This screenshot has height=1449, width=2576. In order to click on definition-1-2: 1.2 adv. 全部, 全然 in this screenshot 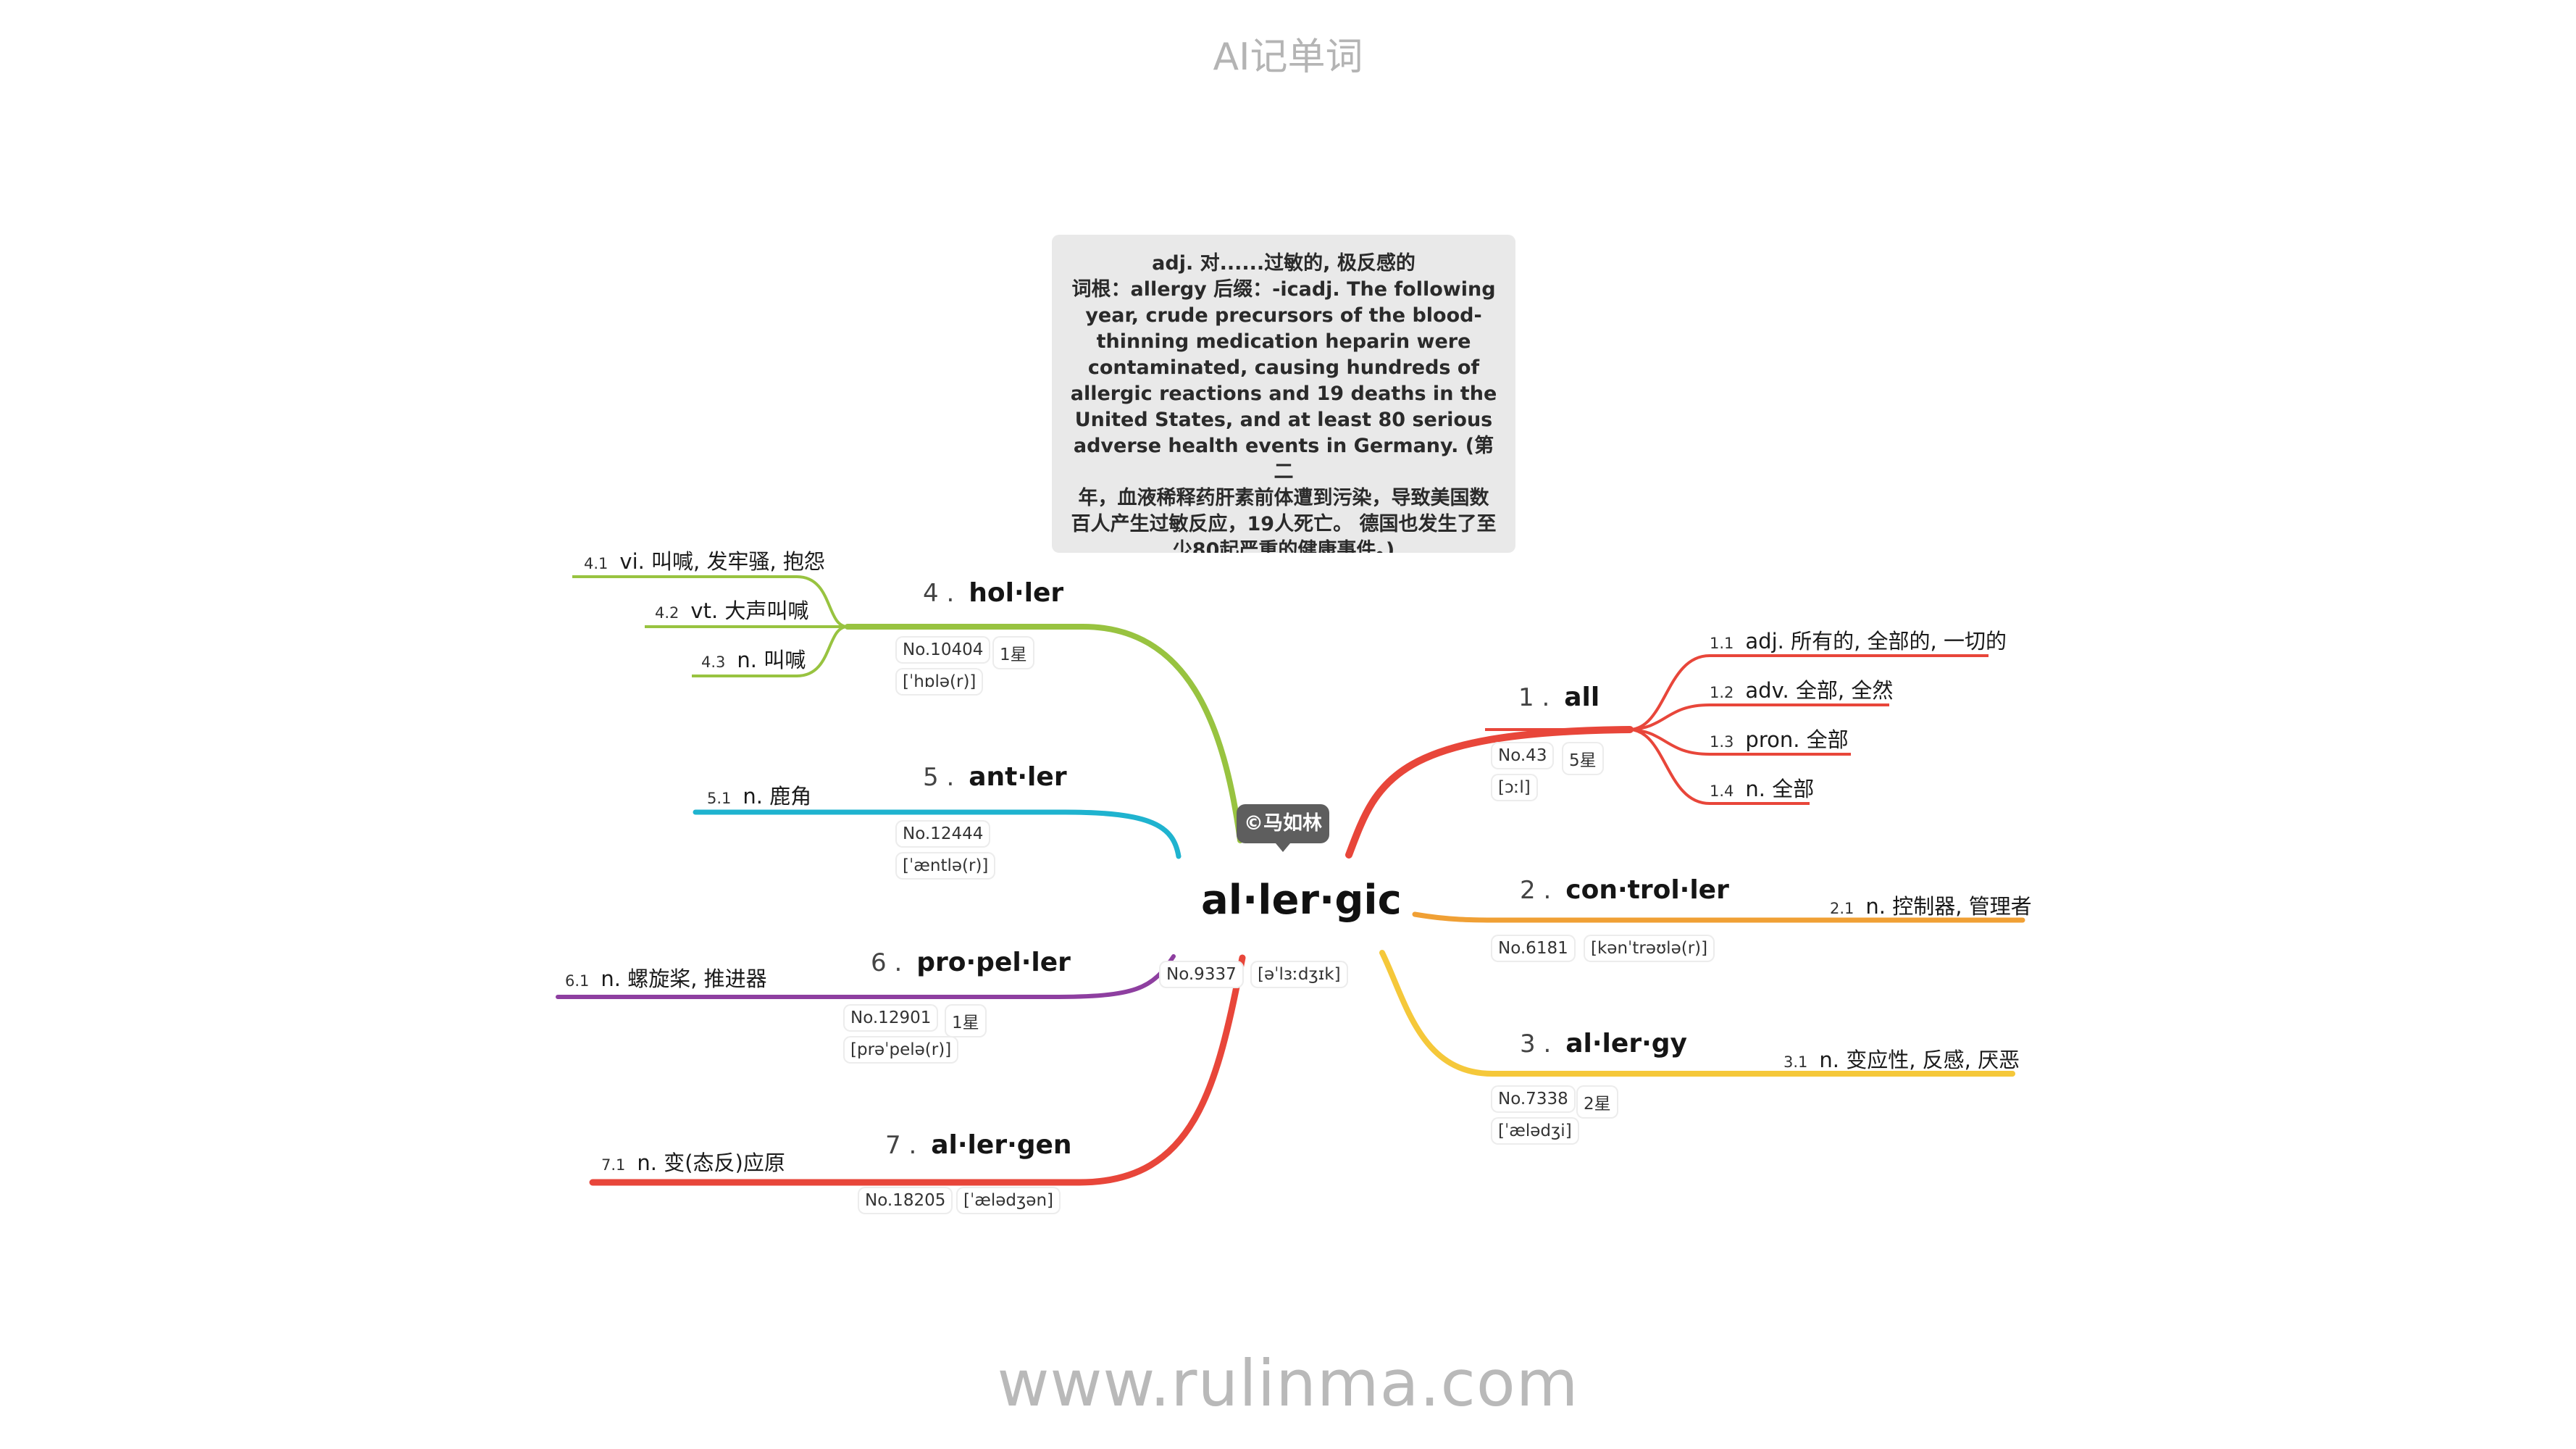, I will do `click(1801, 689)`.